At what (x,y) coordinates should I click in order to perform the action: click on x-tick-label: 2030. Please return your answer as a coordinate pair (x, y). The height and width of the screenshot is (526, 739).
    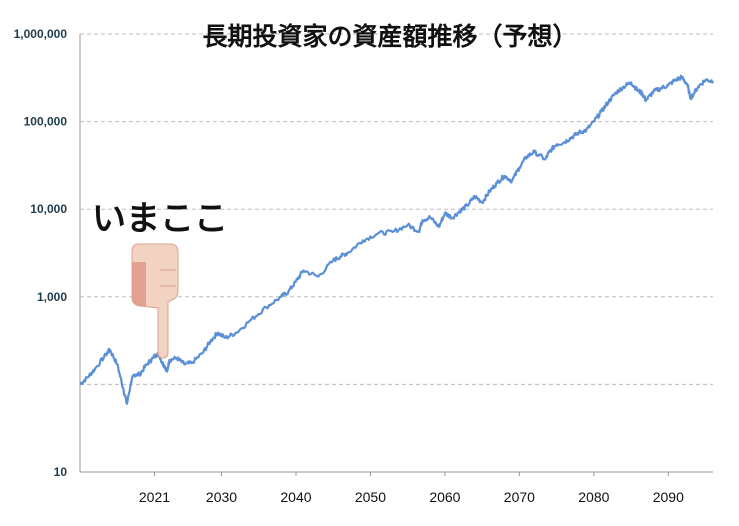
    Looking at the image, I should click on (221, 497).